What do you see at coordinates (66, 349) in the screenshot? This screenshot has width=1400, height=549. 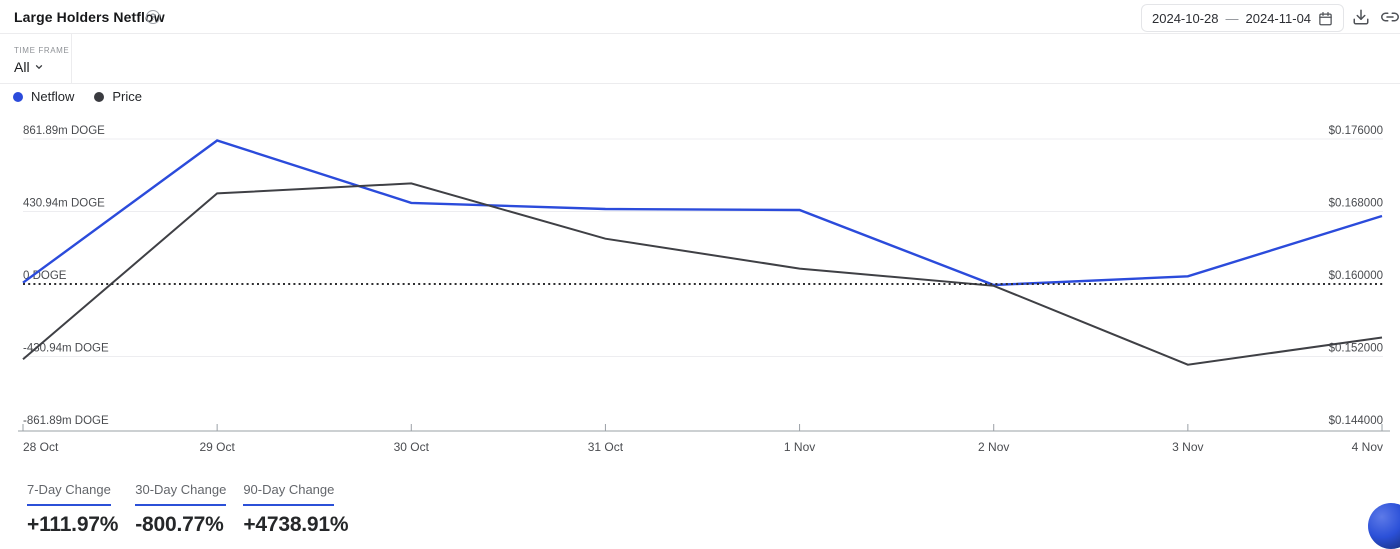 I see `y-axis-left-label: -430.94m DOGE` at bounding box center [66, 349].